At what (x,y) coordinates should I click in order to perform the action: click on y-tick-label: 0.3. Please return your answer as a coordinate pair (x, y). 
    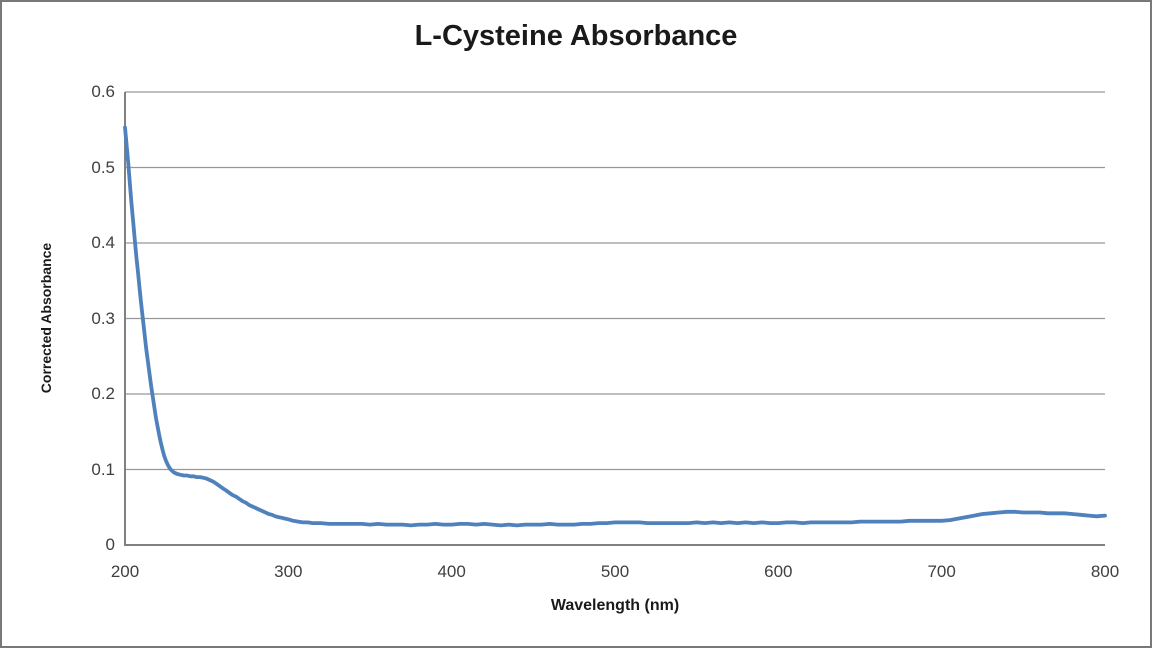
    Looking at the image, I should click on (103, 318).